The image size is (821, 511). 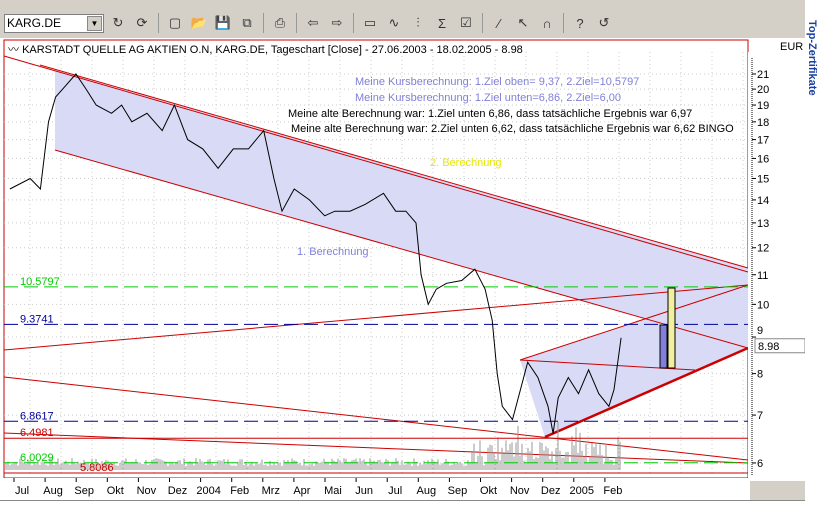 I want to click on channel-fill, so click(x=634, y=361).